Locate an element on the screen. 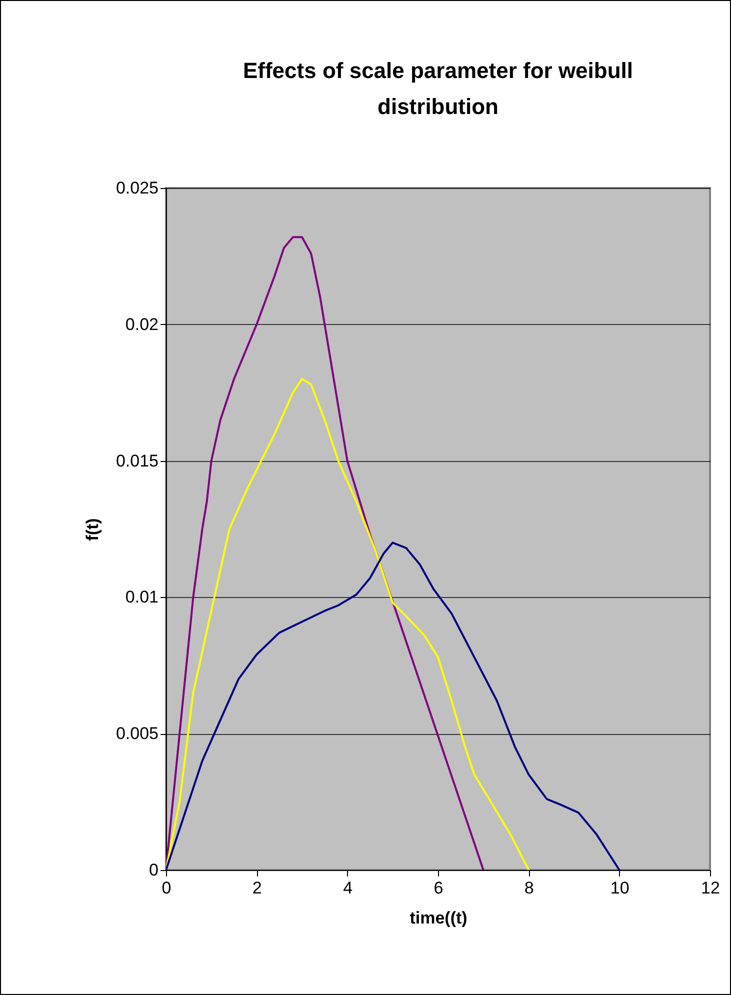  x-tick-label: 12 is located at coordinates (710, 888).